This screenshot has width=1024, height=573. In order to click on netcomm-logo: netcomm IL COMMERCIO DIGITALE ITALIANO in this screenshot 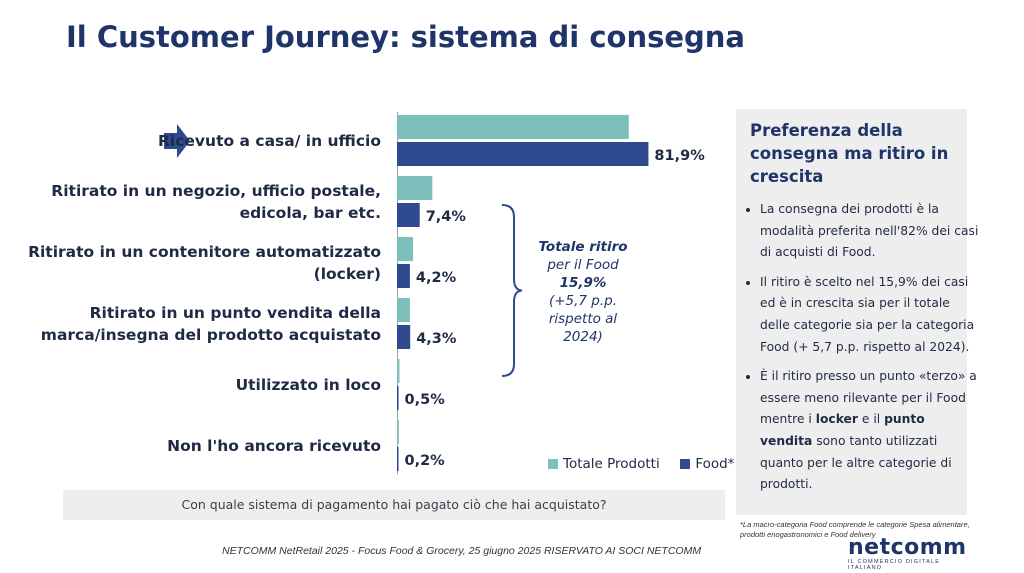, I will do `click(908, 553)`.